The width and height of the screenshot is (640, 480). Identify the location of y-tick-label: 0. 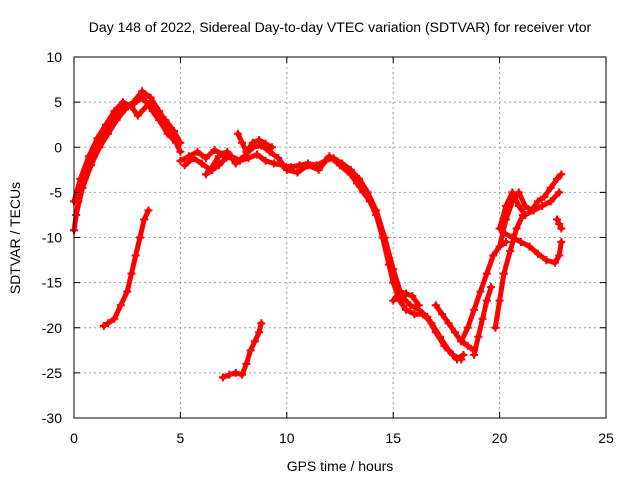
(58, 147).